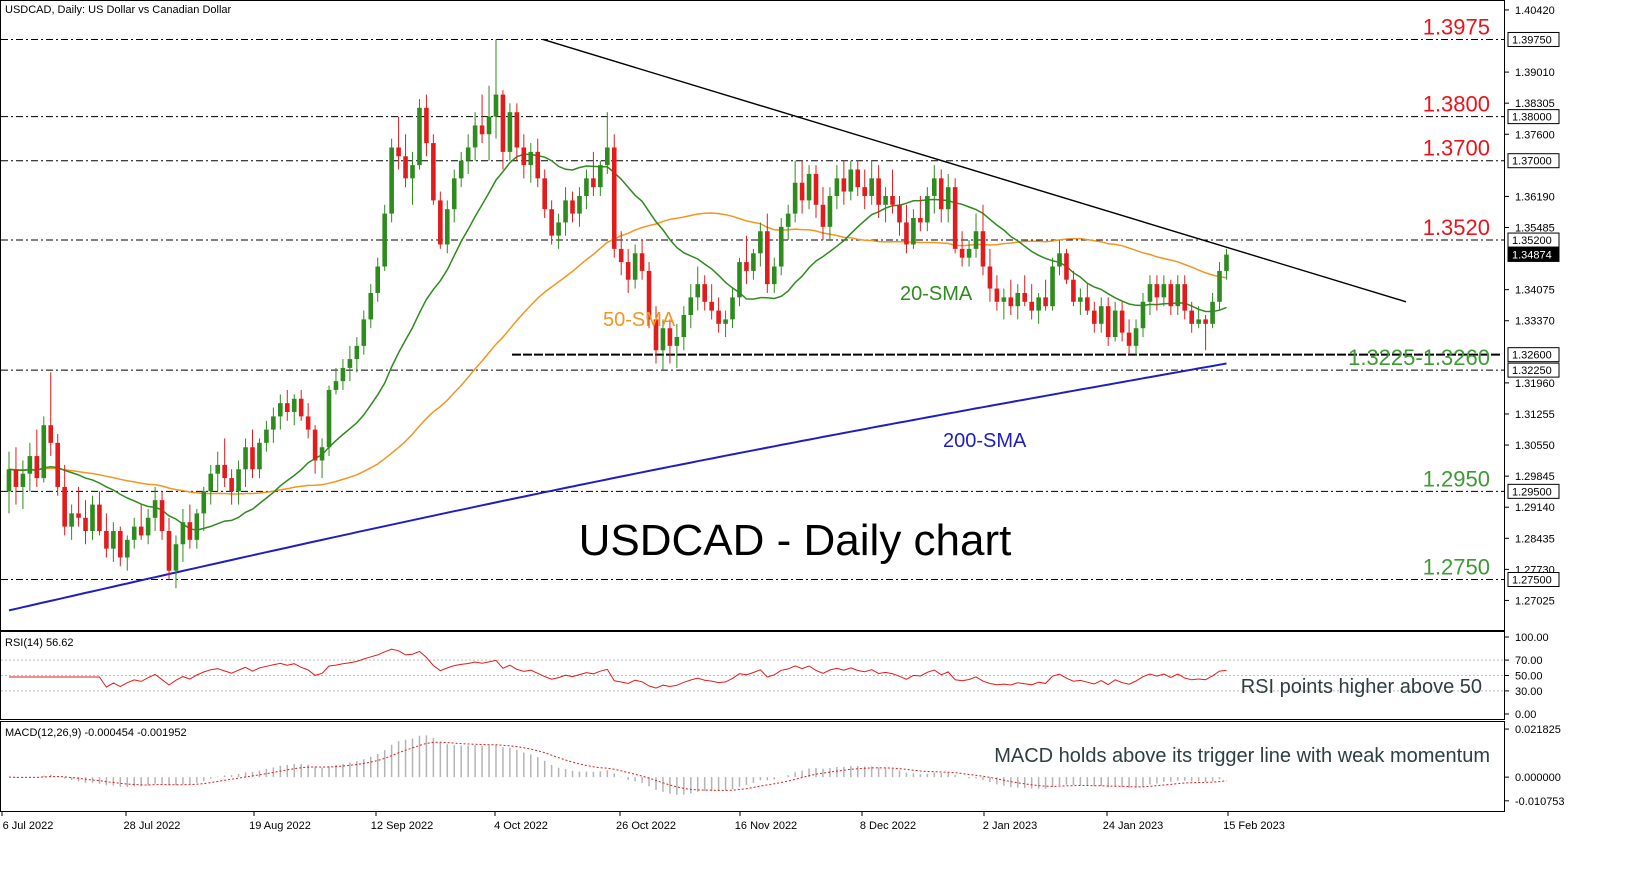  Describe the element at coordinates (639, 320) in the screenshot. I see `sma50-label: 50-SMA` at that location.